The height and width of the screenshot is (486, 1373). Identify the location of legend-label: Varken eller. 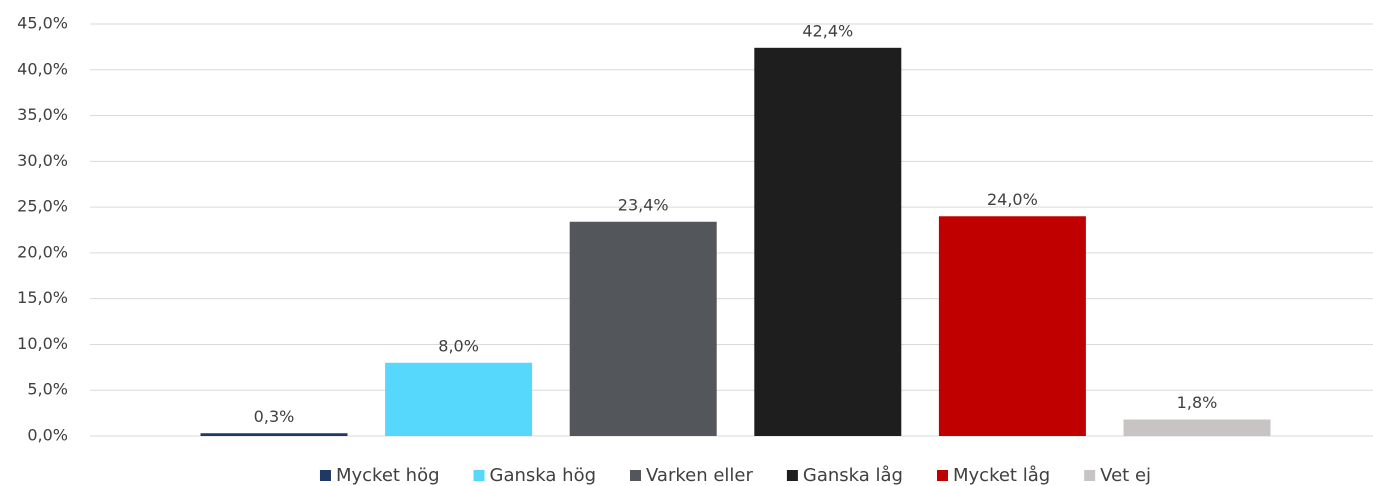
(699, 475).